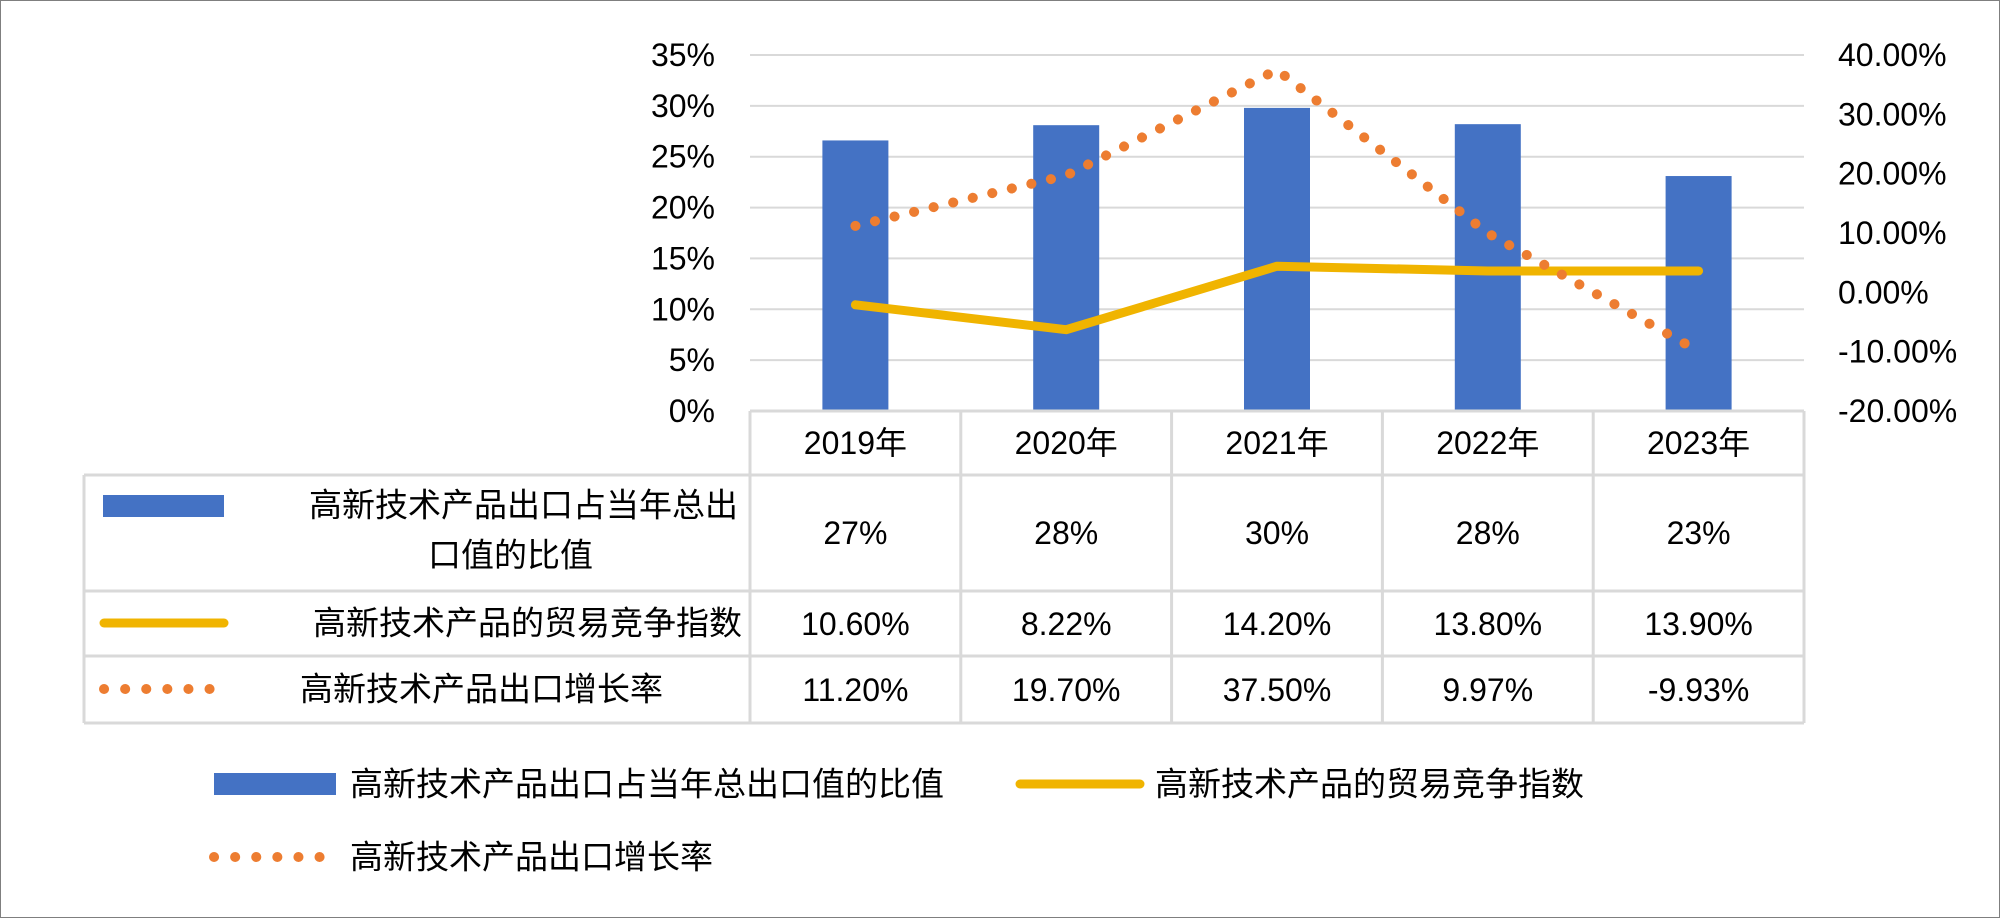 This screenshot has width=2000, height=918. What do you see at coordinates (647, 784) in the screenshot?
I see `legend-label: 高新技术产品出口占当年总出口值的比值` at bounding box center [647, 784].